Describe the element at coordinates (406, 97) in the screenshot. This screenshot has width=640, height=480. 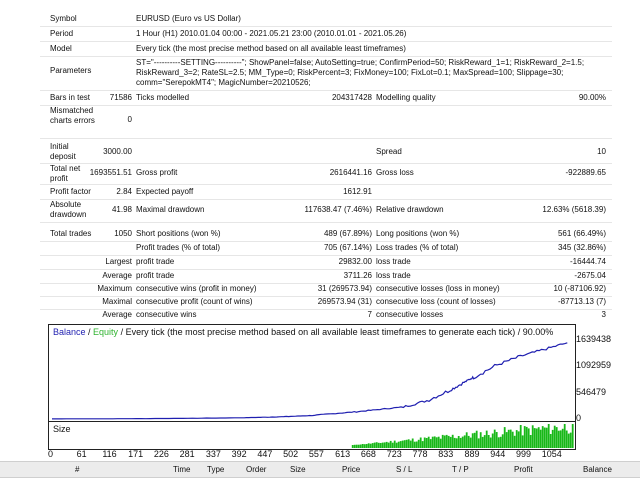
I see `quality-label: Modelling quality` at that location.